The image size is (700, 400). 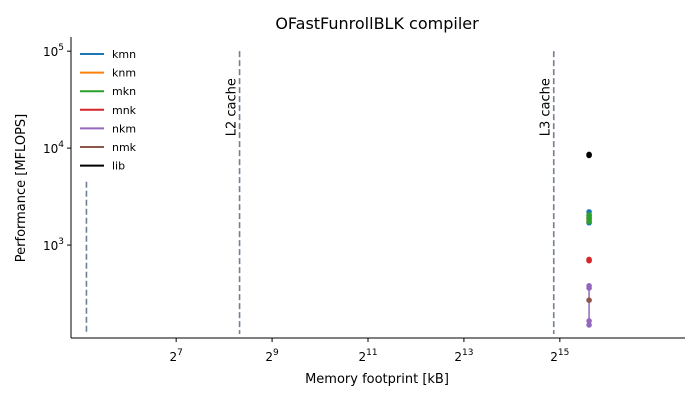 I want to click on legend-label: kmn, so click(x=124, y=54).